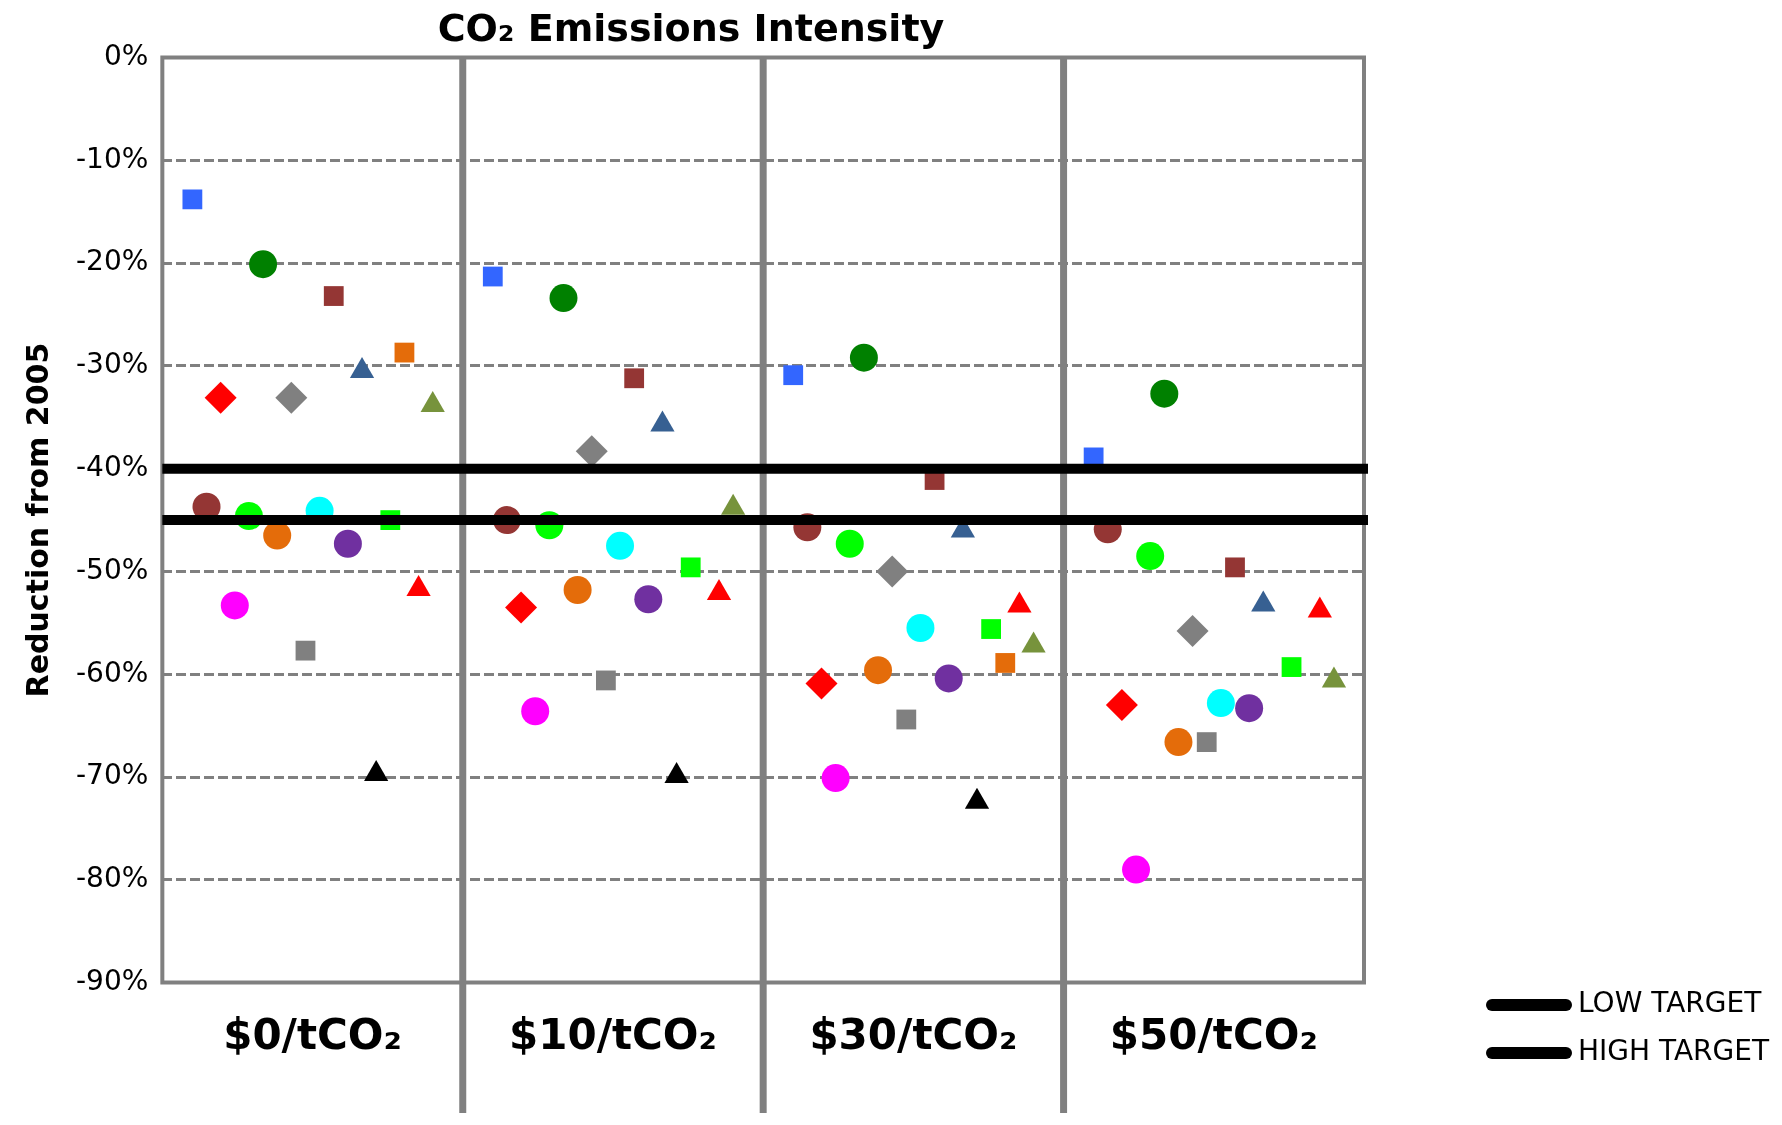  What do you see at coordinates (913, 1034) in the screenshot?
I see `x-tick-label: $30/tCO₂` at bounding box center [913, 1034].